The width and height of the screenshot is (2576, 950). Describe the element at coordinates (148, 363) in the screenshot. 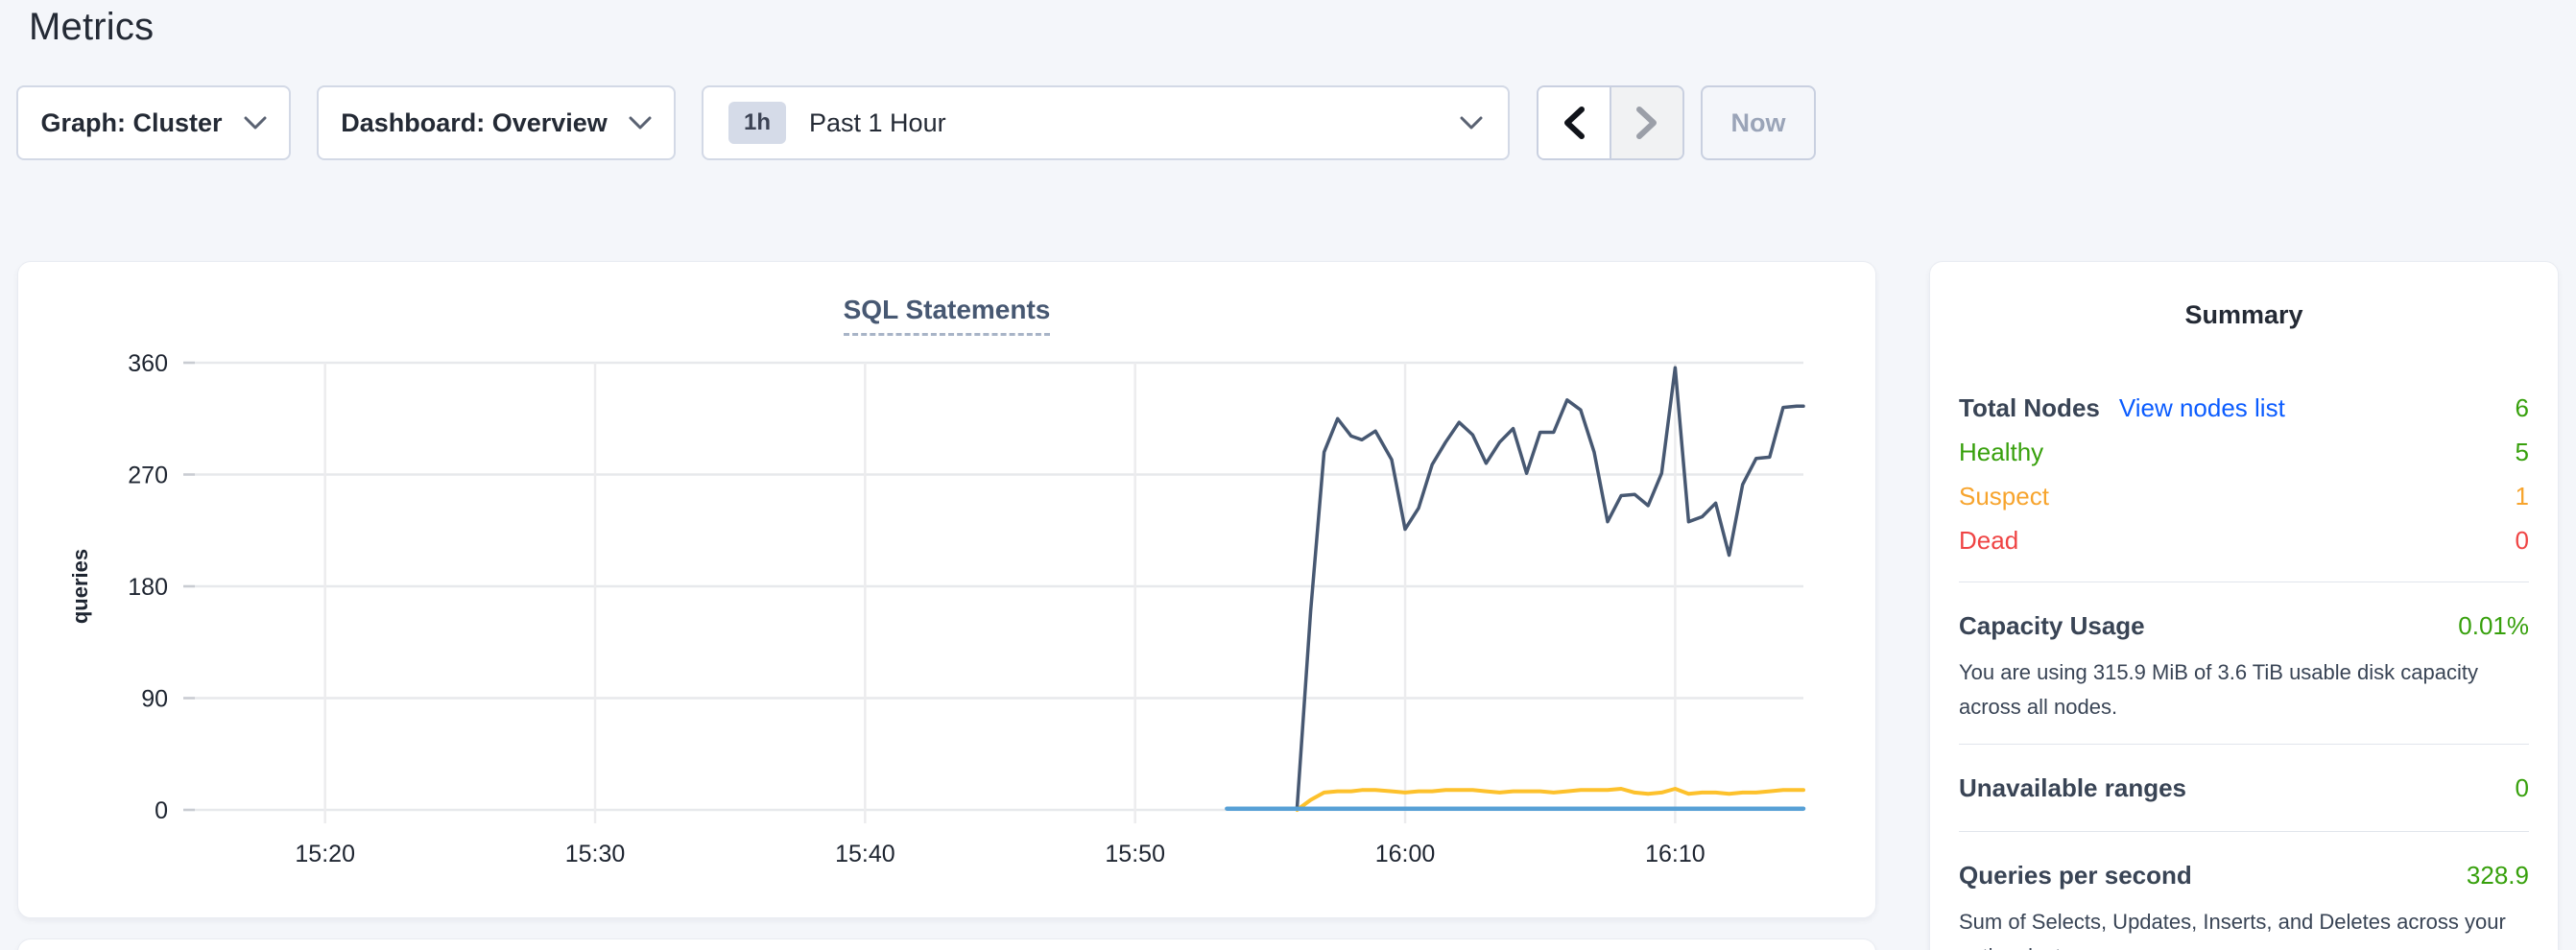

I see `svg-text: 360` at that location.